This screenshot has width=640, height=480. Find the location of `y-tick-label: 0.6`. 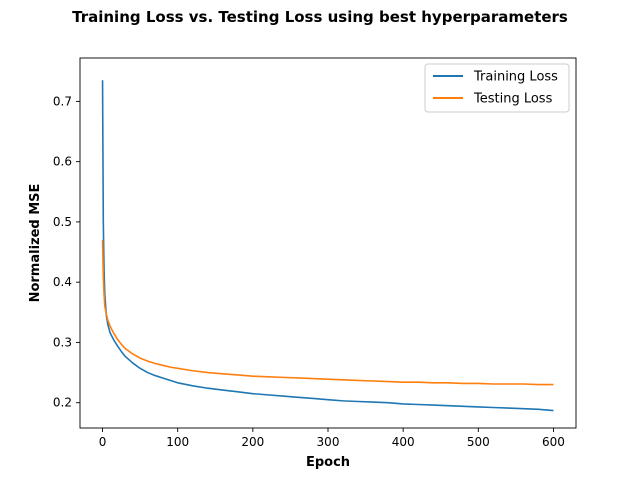

y-tick-label: 0.6 is located at coordinates (62, 162).